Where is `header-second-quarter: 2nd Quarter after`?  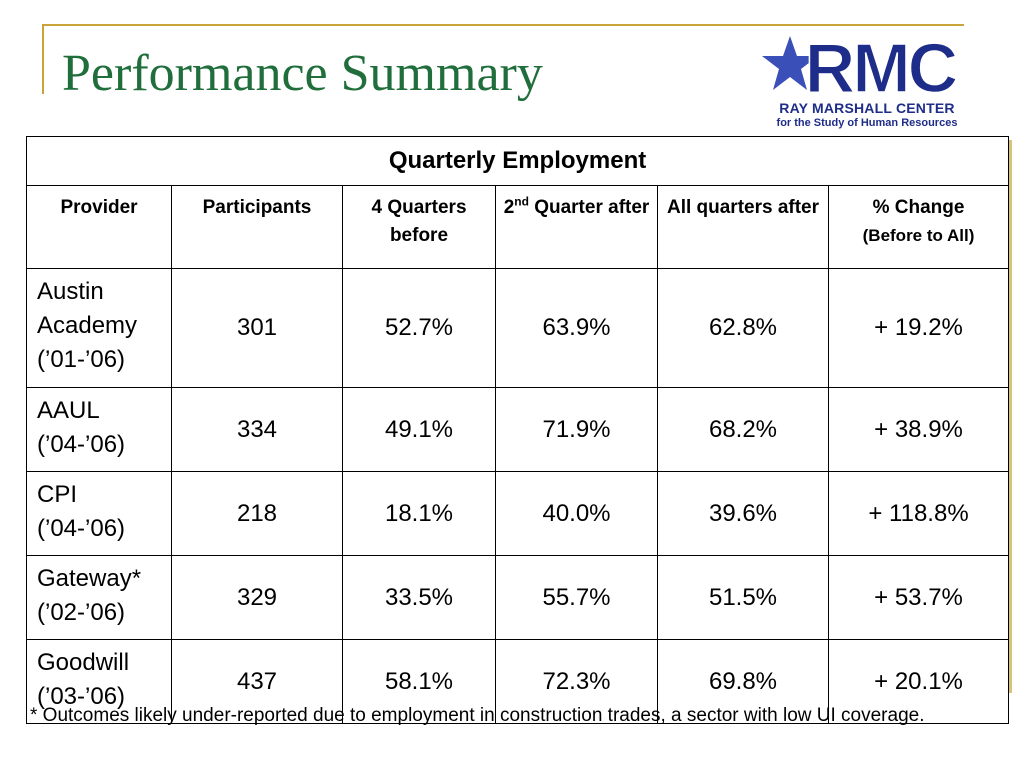 header-second-quarter: 2nd Quarter after is located at coordinates (576, 227).